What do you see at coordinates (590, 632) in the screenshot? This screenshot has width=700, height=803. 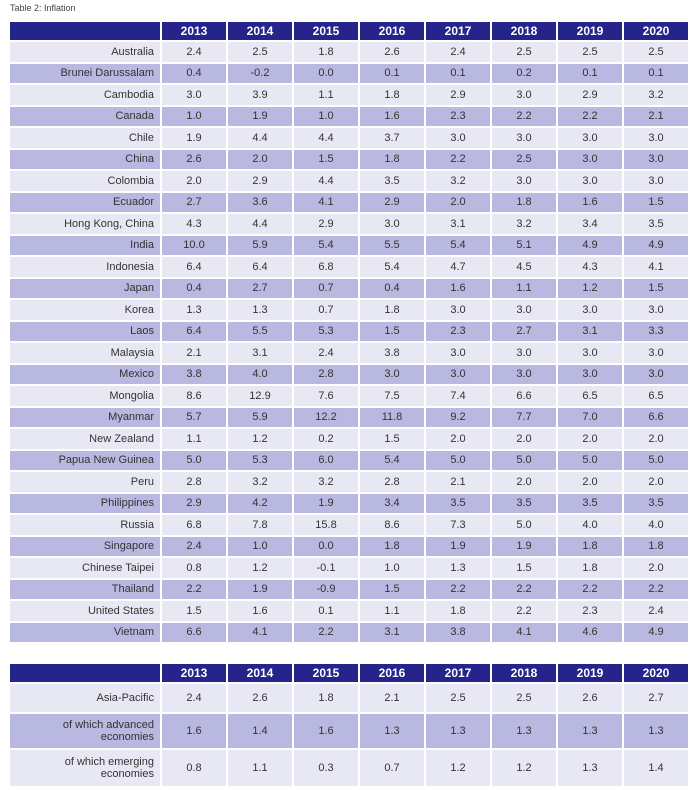 I see `inflation-value: 4.6` at bounding box center [590, 632].